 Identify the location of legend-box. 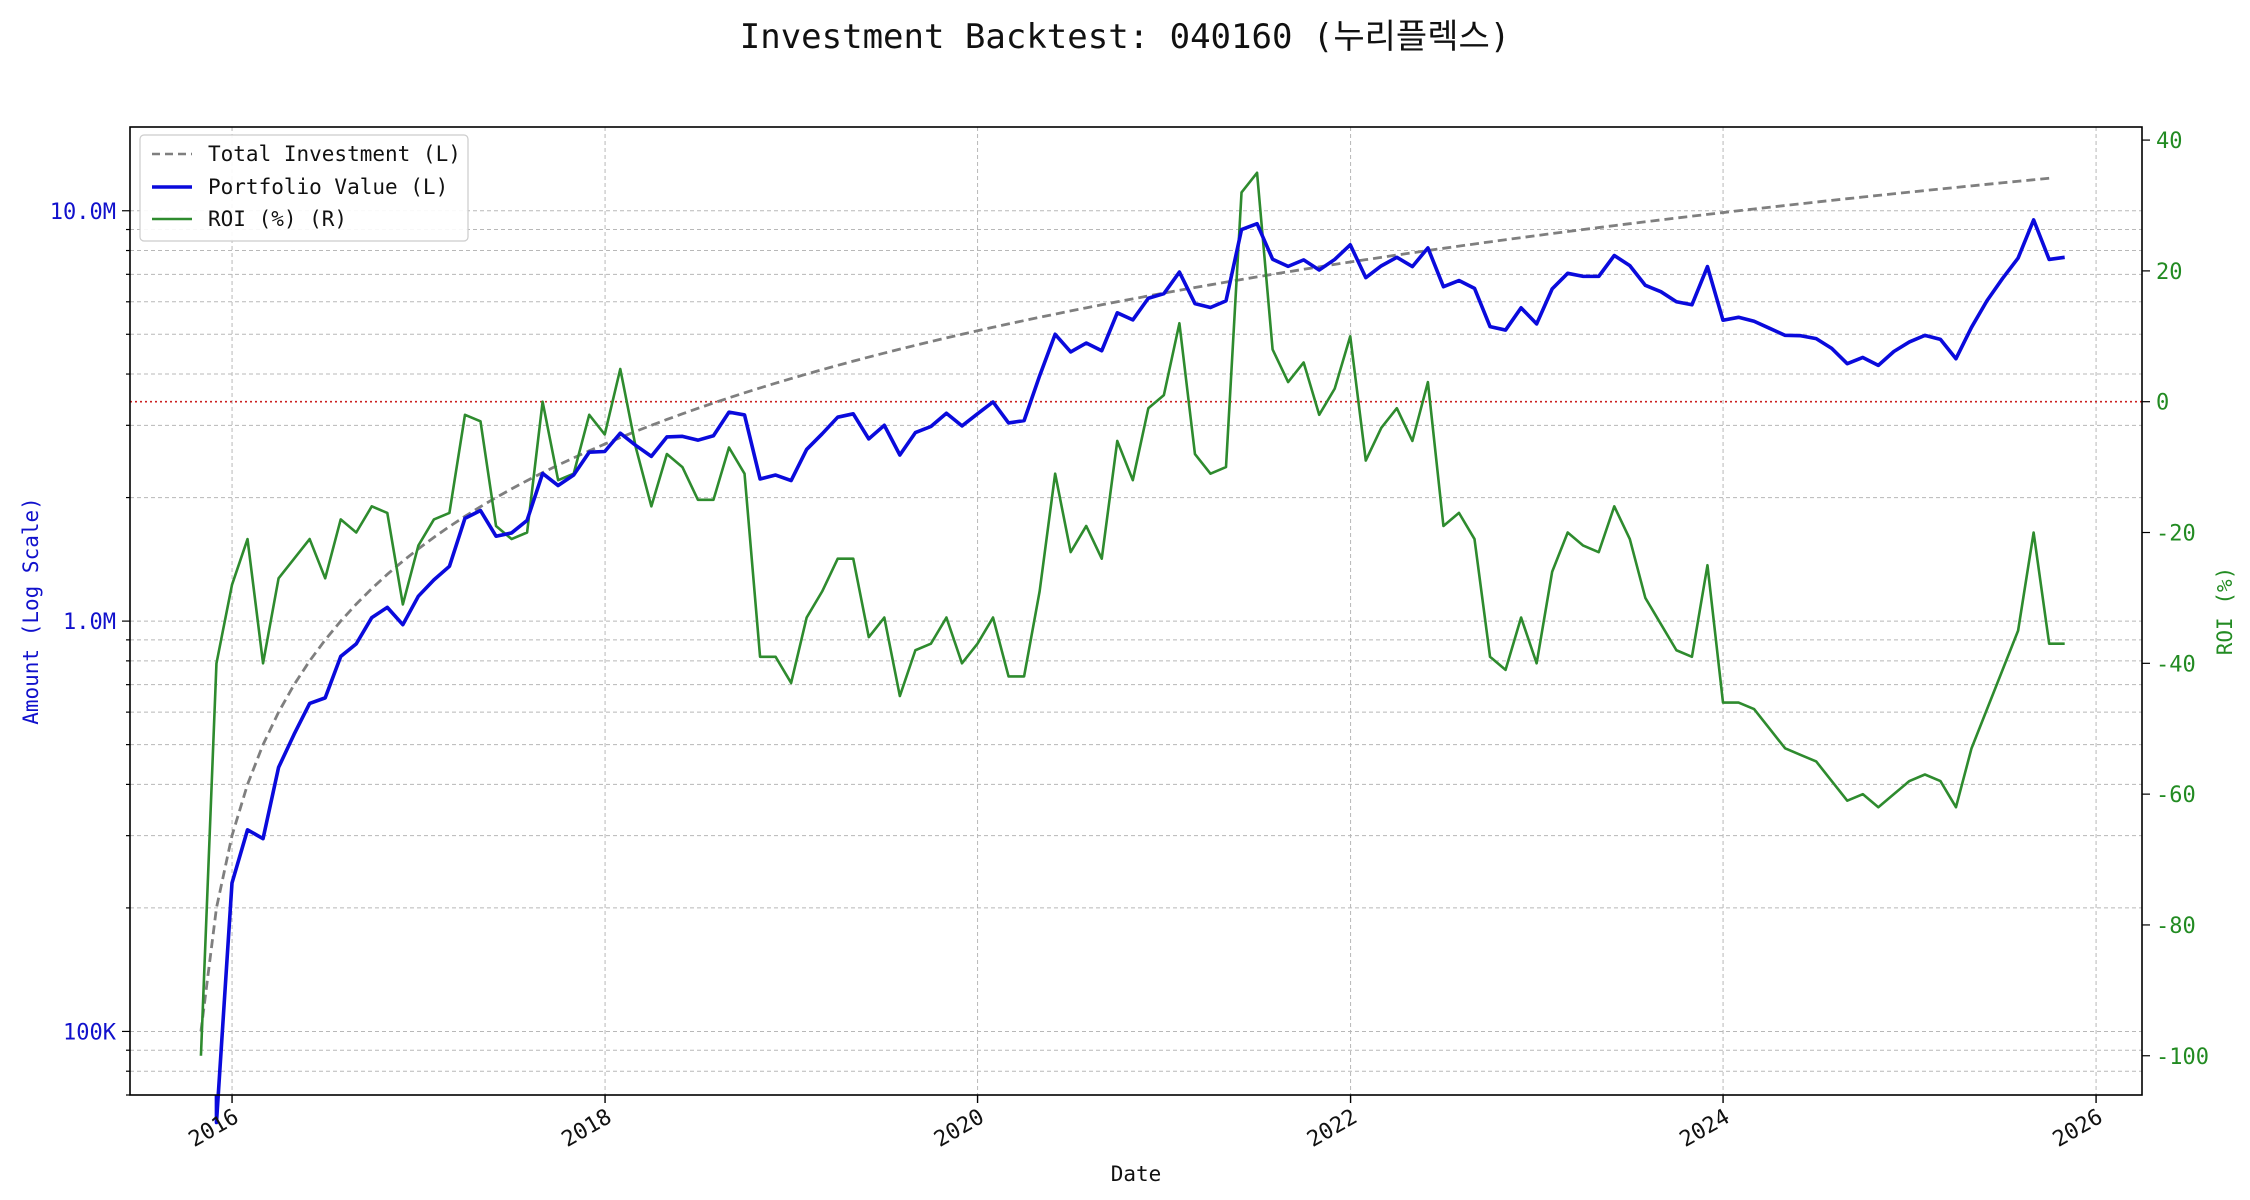
(304, 188).